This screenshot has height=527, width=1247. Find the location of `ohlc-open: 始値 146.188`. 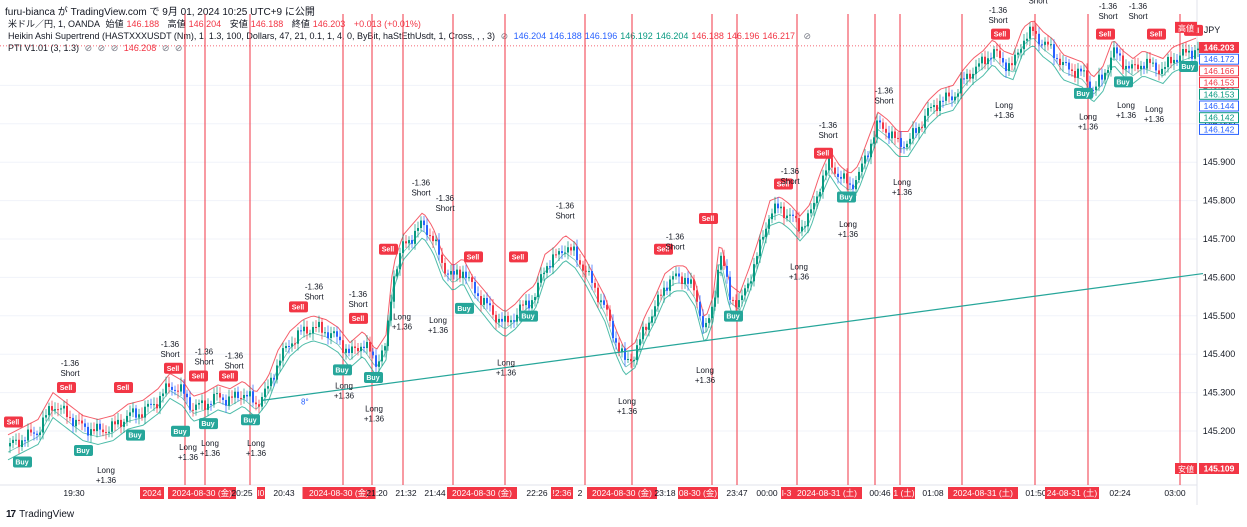

ohlc-open: 始値 146.188 is located at coordinates (132, 24).